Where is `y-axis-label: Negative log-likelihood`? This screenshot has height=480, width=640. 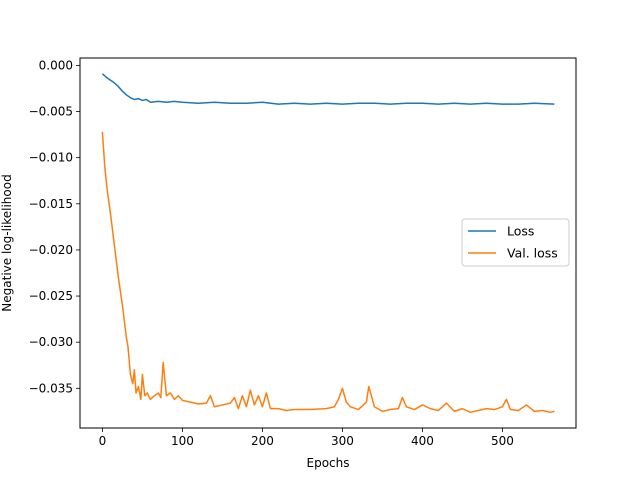 y-axis-label: Negative log-likelihood is located at coordinates (7, 242).